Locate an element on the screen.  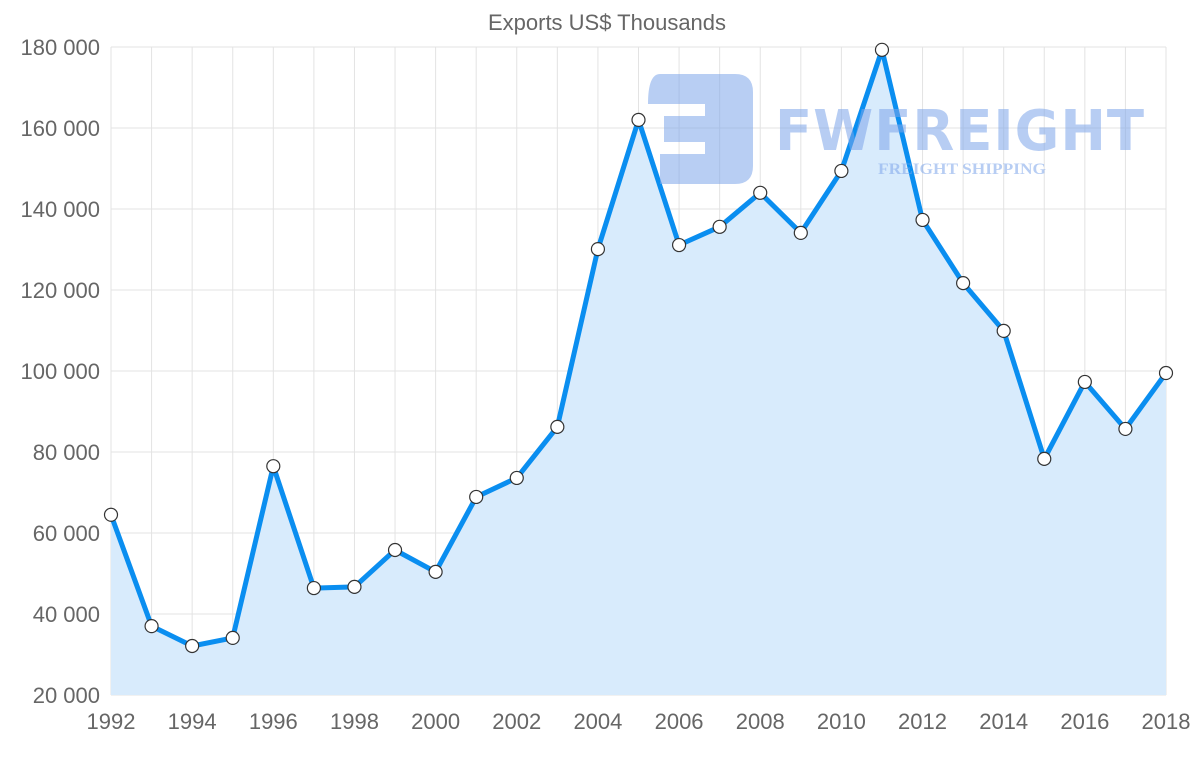
data-point-2004 is located at coordinates (598, 249).